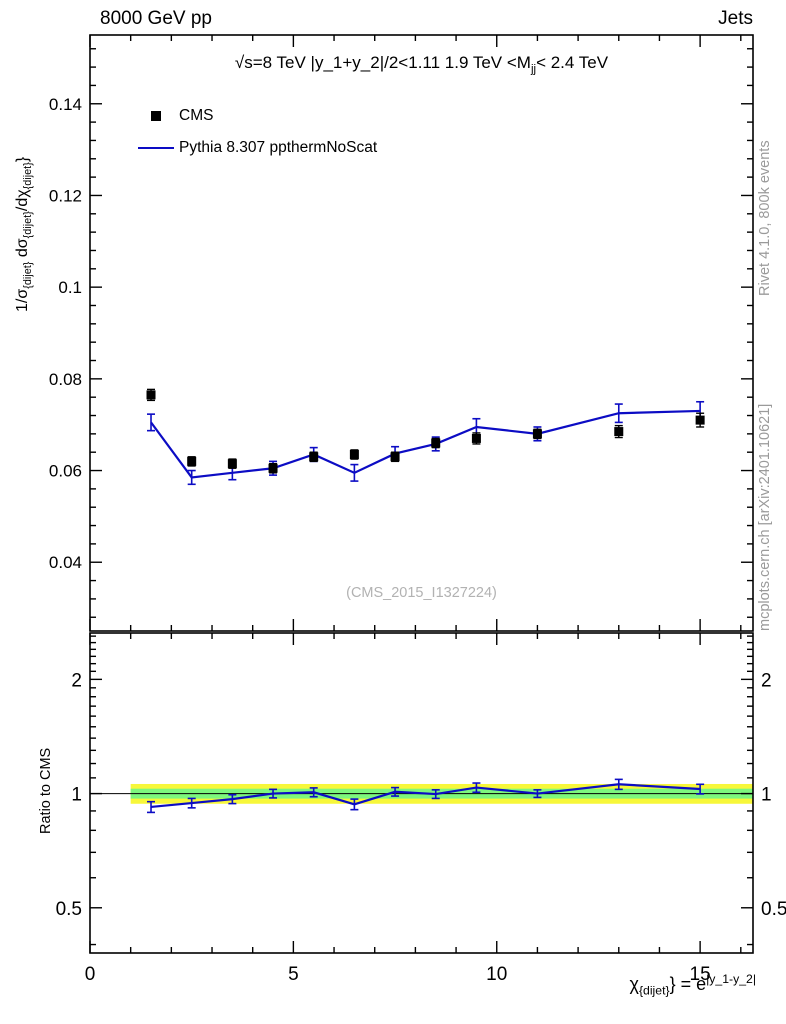  I want to click on x-axis-label: χ{dijet}} = e|y_1-y_2|, so click(692, 985).